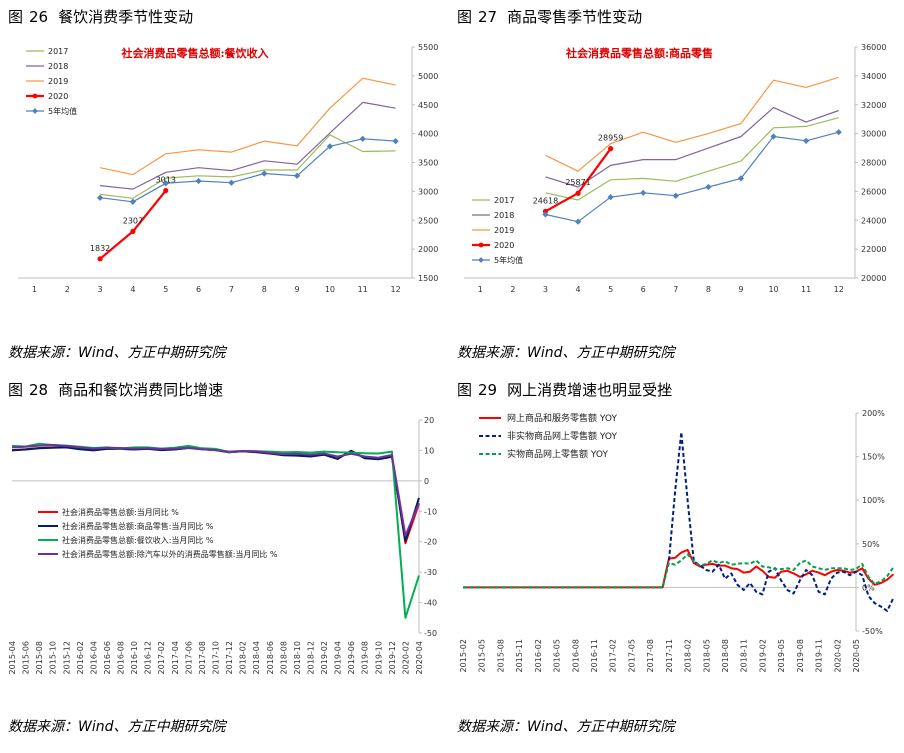  What do you see at coordinates (430, 633) in the screenshot?
I see `y-tick-label: -50` at bounding box center [430, 633].